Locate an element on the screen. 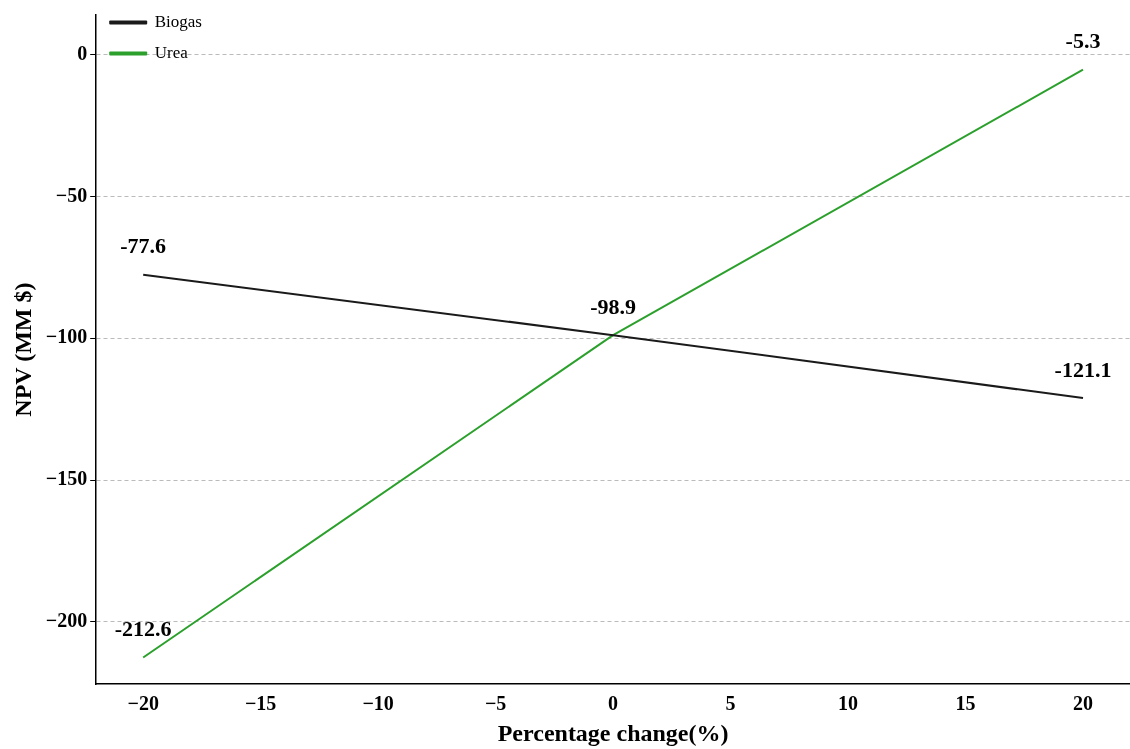 The height and width of the screenshot is (749, 1130). x-tick-label: 15 is located at coordinates (965, 703).